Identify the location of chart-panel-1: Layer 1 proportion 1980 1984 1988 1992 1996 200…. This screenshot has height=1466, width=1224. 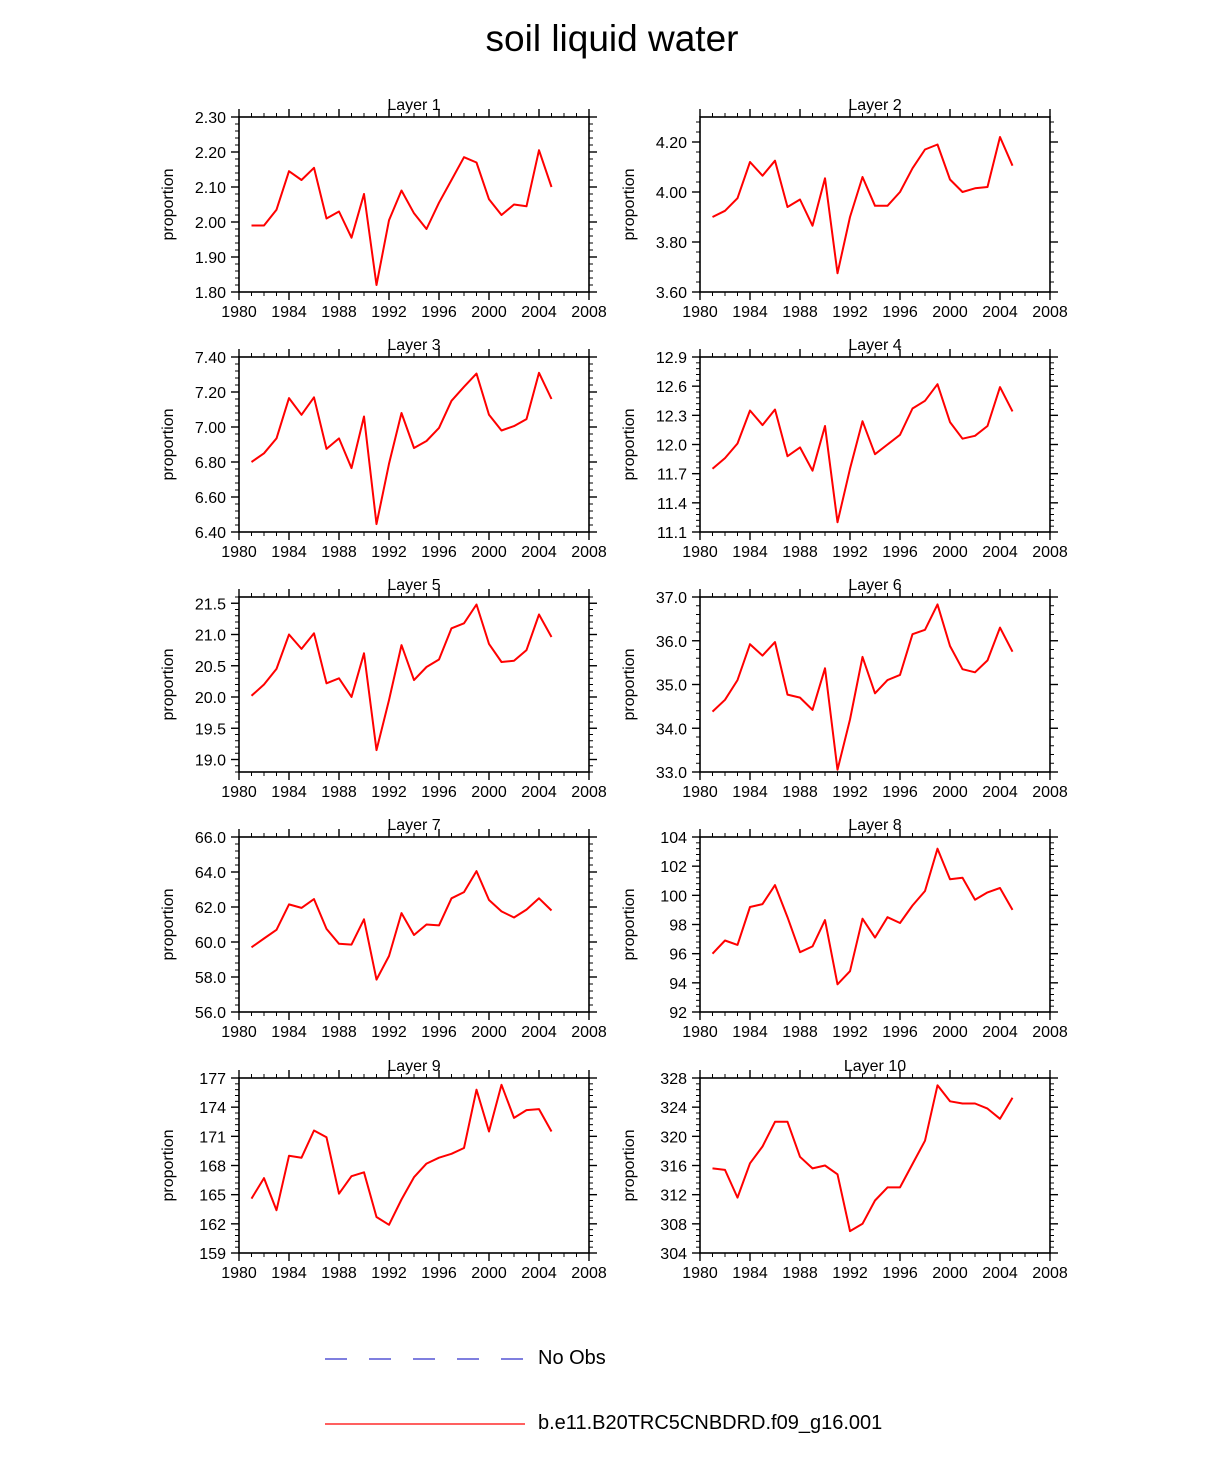
(383, 209).